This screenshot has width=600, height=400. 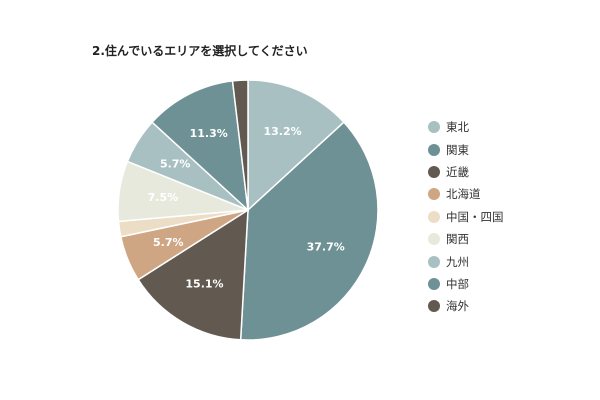 What do you see at coordinates (204, 284) in the screenshot?
I see `slice-data-label-2: 15.1%` at bounding box center [204, 284].